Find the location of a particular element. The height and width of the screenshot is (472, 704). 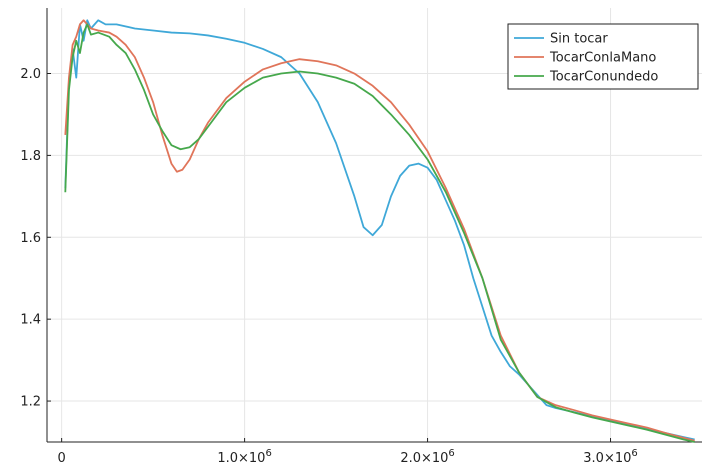

legend: Sin tocar TocarConlaMano TocarConundedo is located at coordinates (603, 56).